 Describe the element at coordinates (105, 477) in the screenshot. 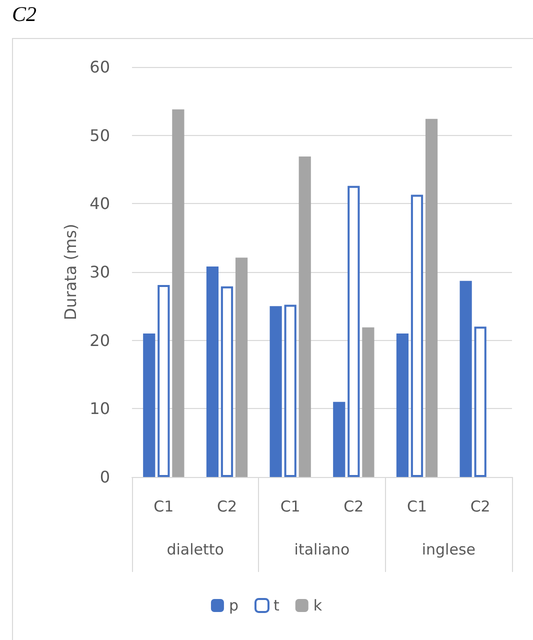

I see `y-tick-label: 0` at that location.